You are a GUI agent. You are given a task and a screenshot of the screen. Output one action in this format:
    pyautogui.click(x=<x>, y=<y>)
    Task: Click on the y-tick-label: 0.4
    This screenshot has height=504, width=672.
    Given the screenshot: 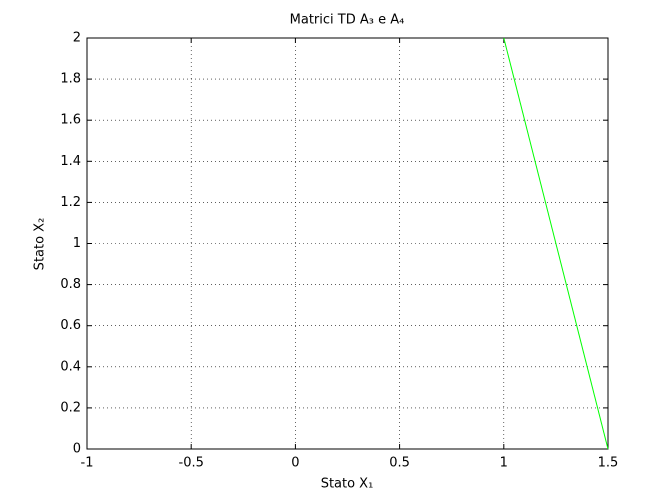 What is the action you would take?
    pyautogui.click(x=70, y=366)
    